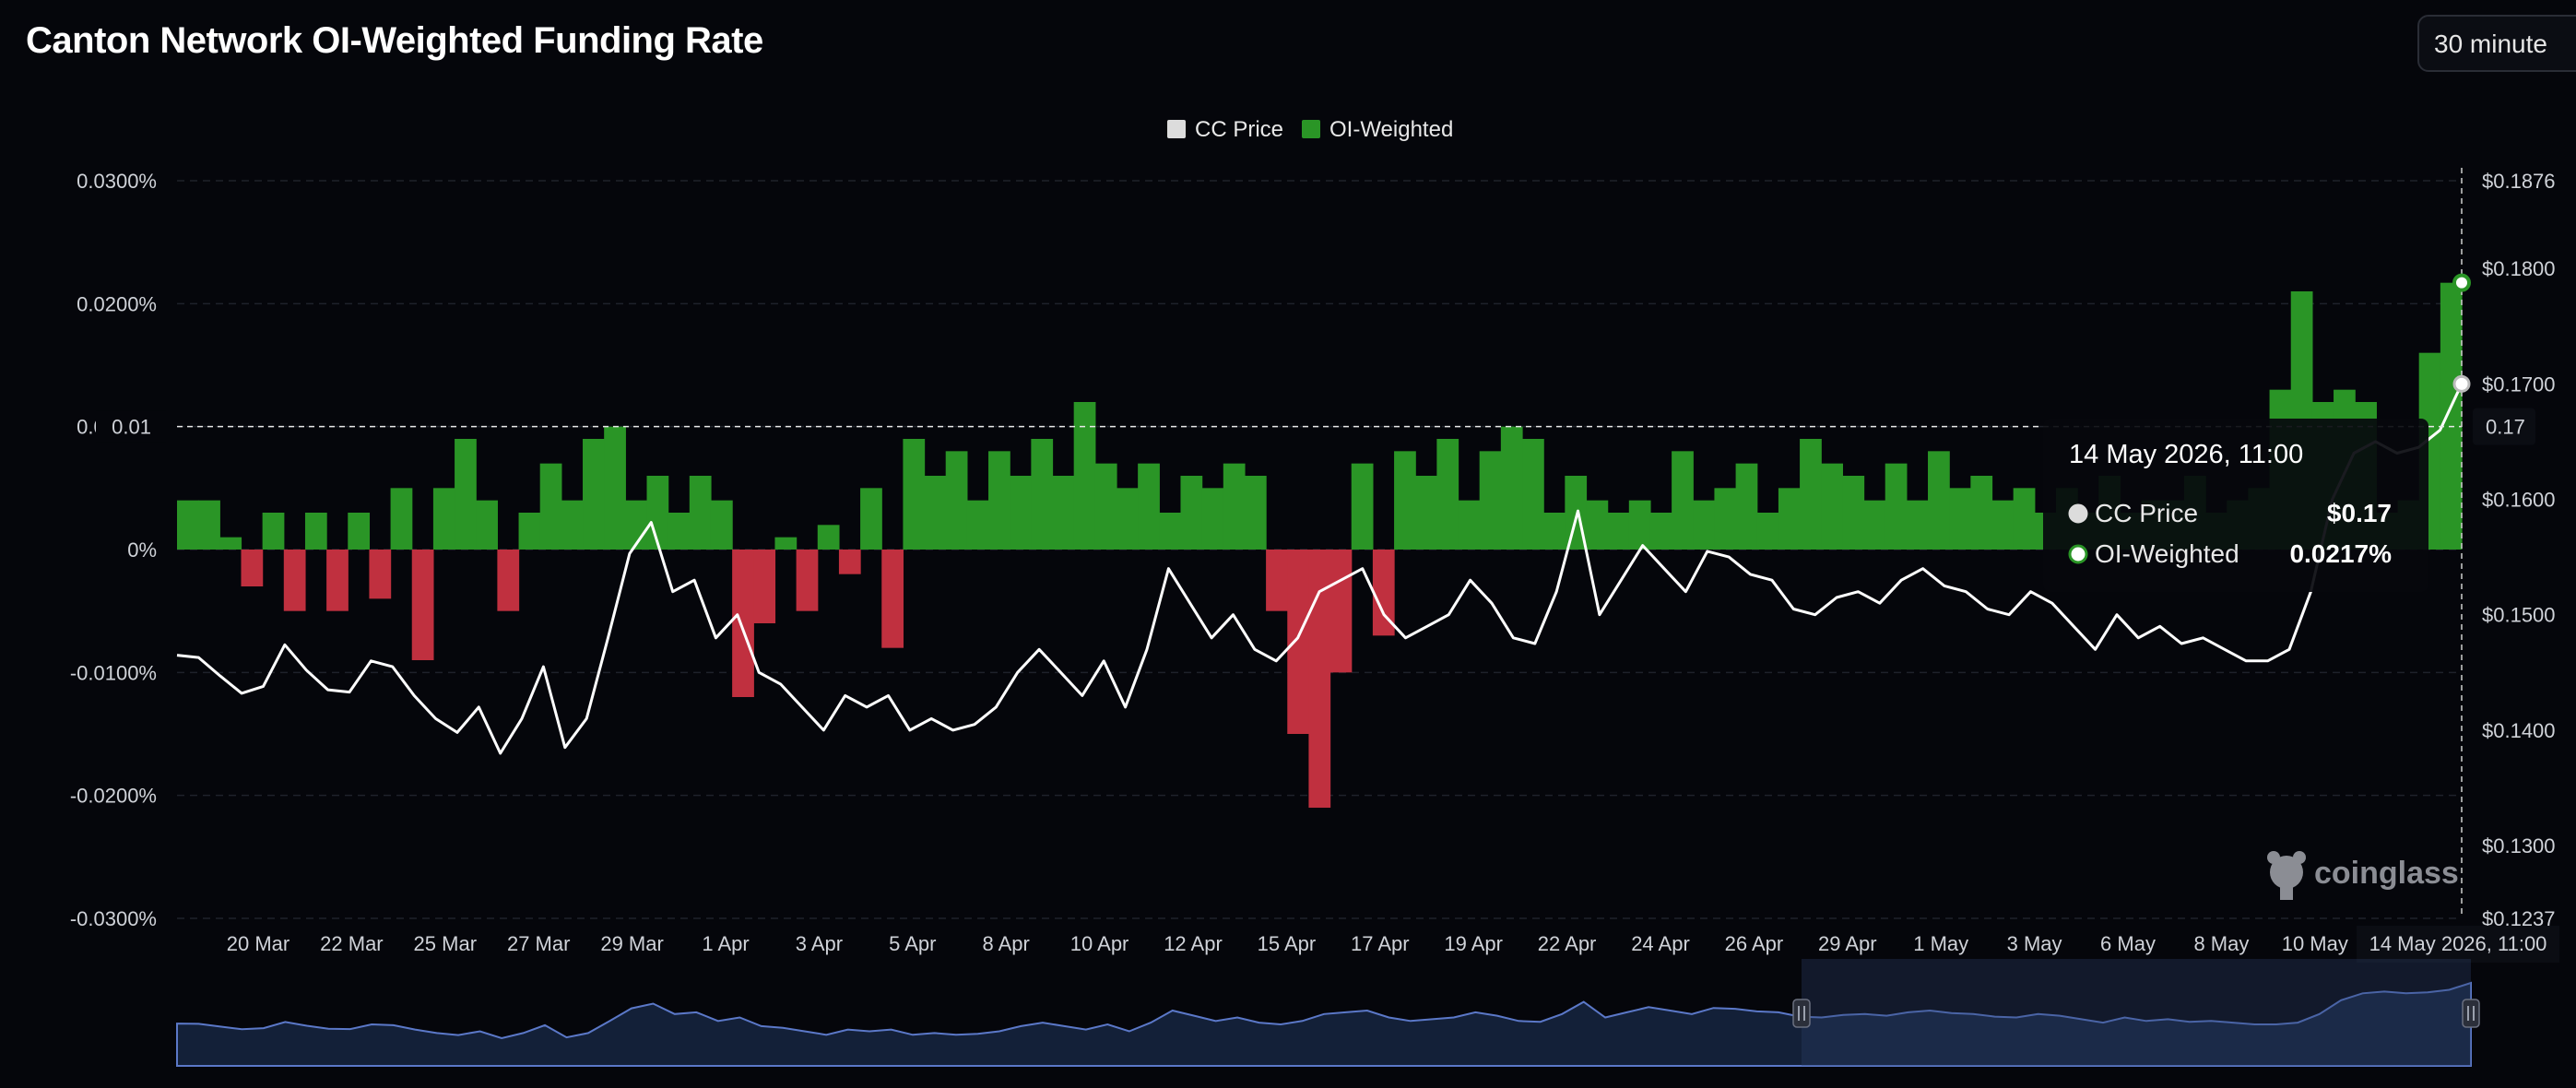  Describe the element at coordinates (2461, 282) in the screenshot. I see `funding-marker` at that location.